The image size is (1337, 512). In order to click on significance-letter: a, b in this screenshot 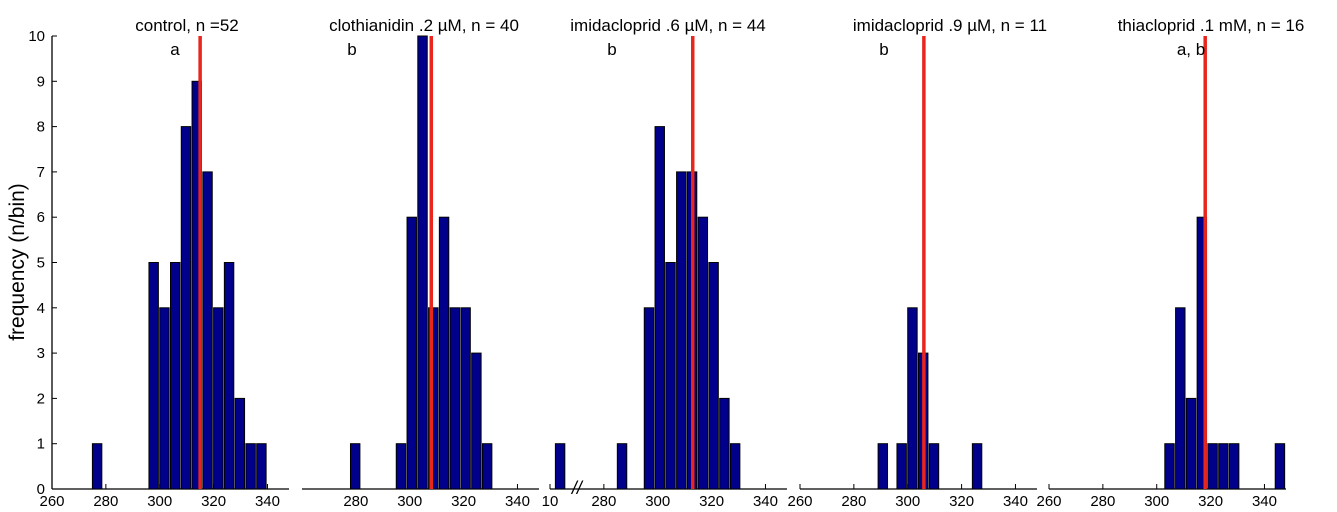, I will do `click(1191, 49)`.